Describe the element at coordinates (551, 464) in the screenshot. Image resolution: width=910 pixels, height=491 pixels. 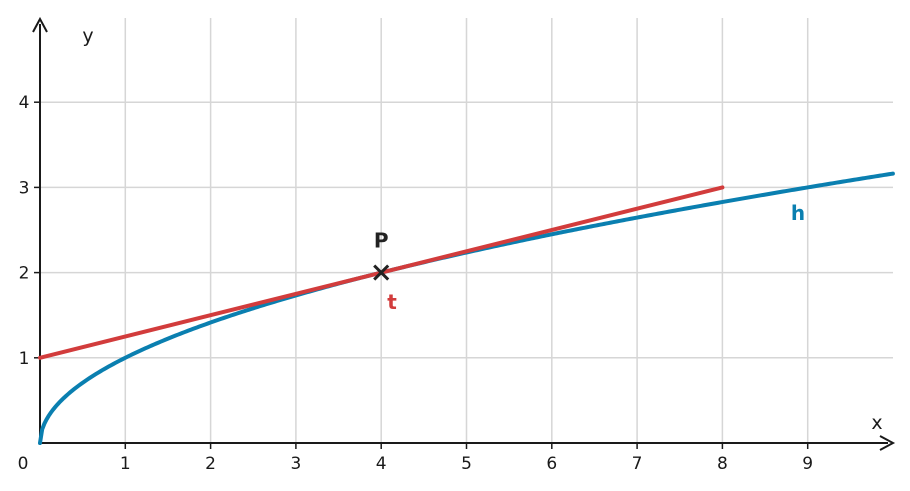
I see `x-tick-label-6: 6` at that location.